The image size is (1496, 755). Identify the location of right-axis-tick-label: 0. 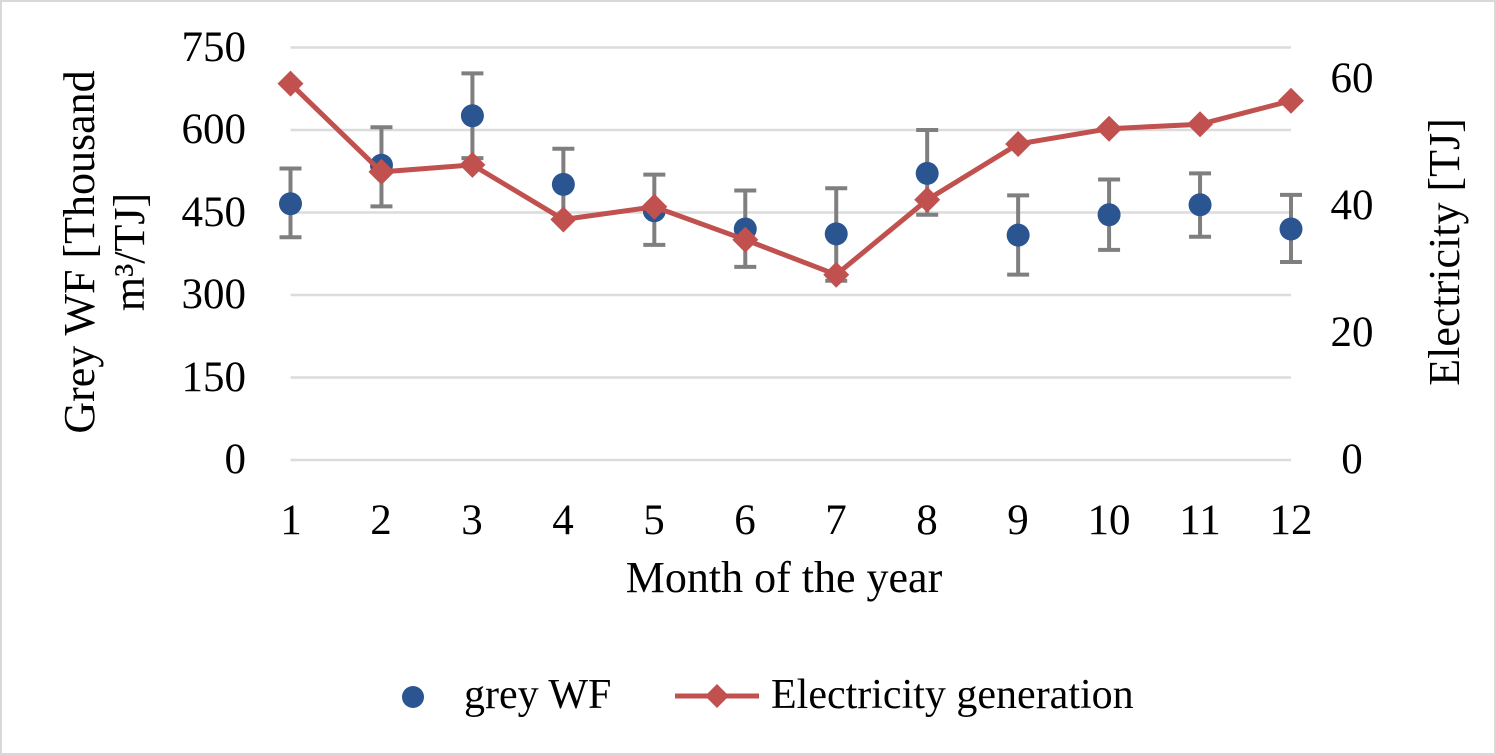
(1352, 459).